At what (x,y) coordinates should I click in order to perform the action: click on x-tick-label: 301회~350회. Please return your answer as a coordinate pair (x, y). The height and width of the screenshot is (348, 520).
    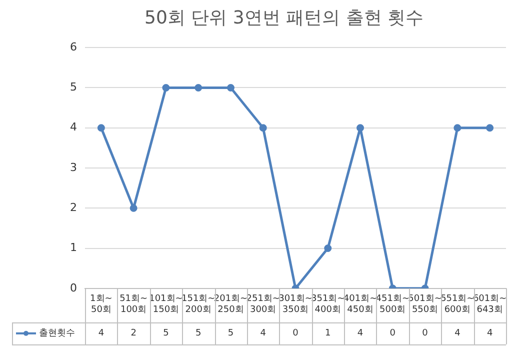
    Looking at the image, I should click on (295, 304).